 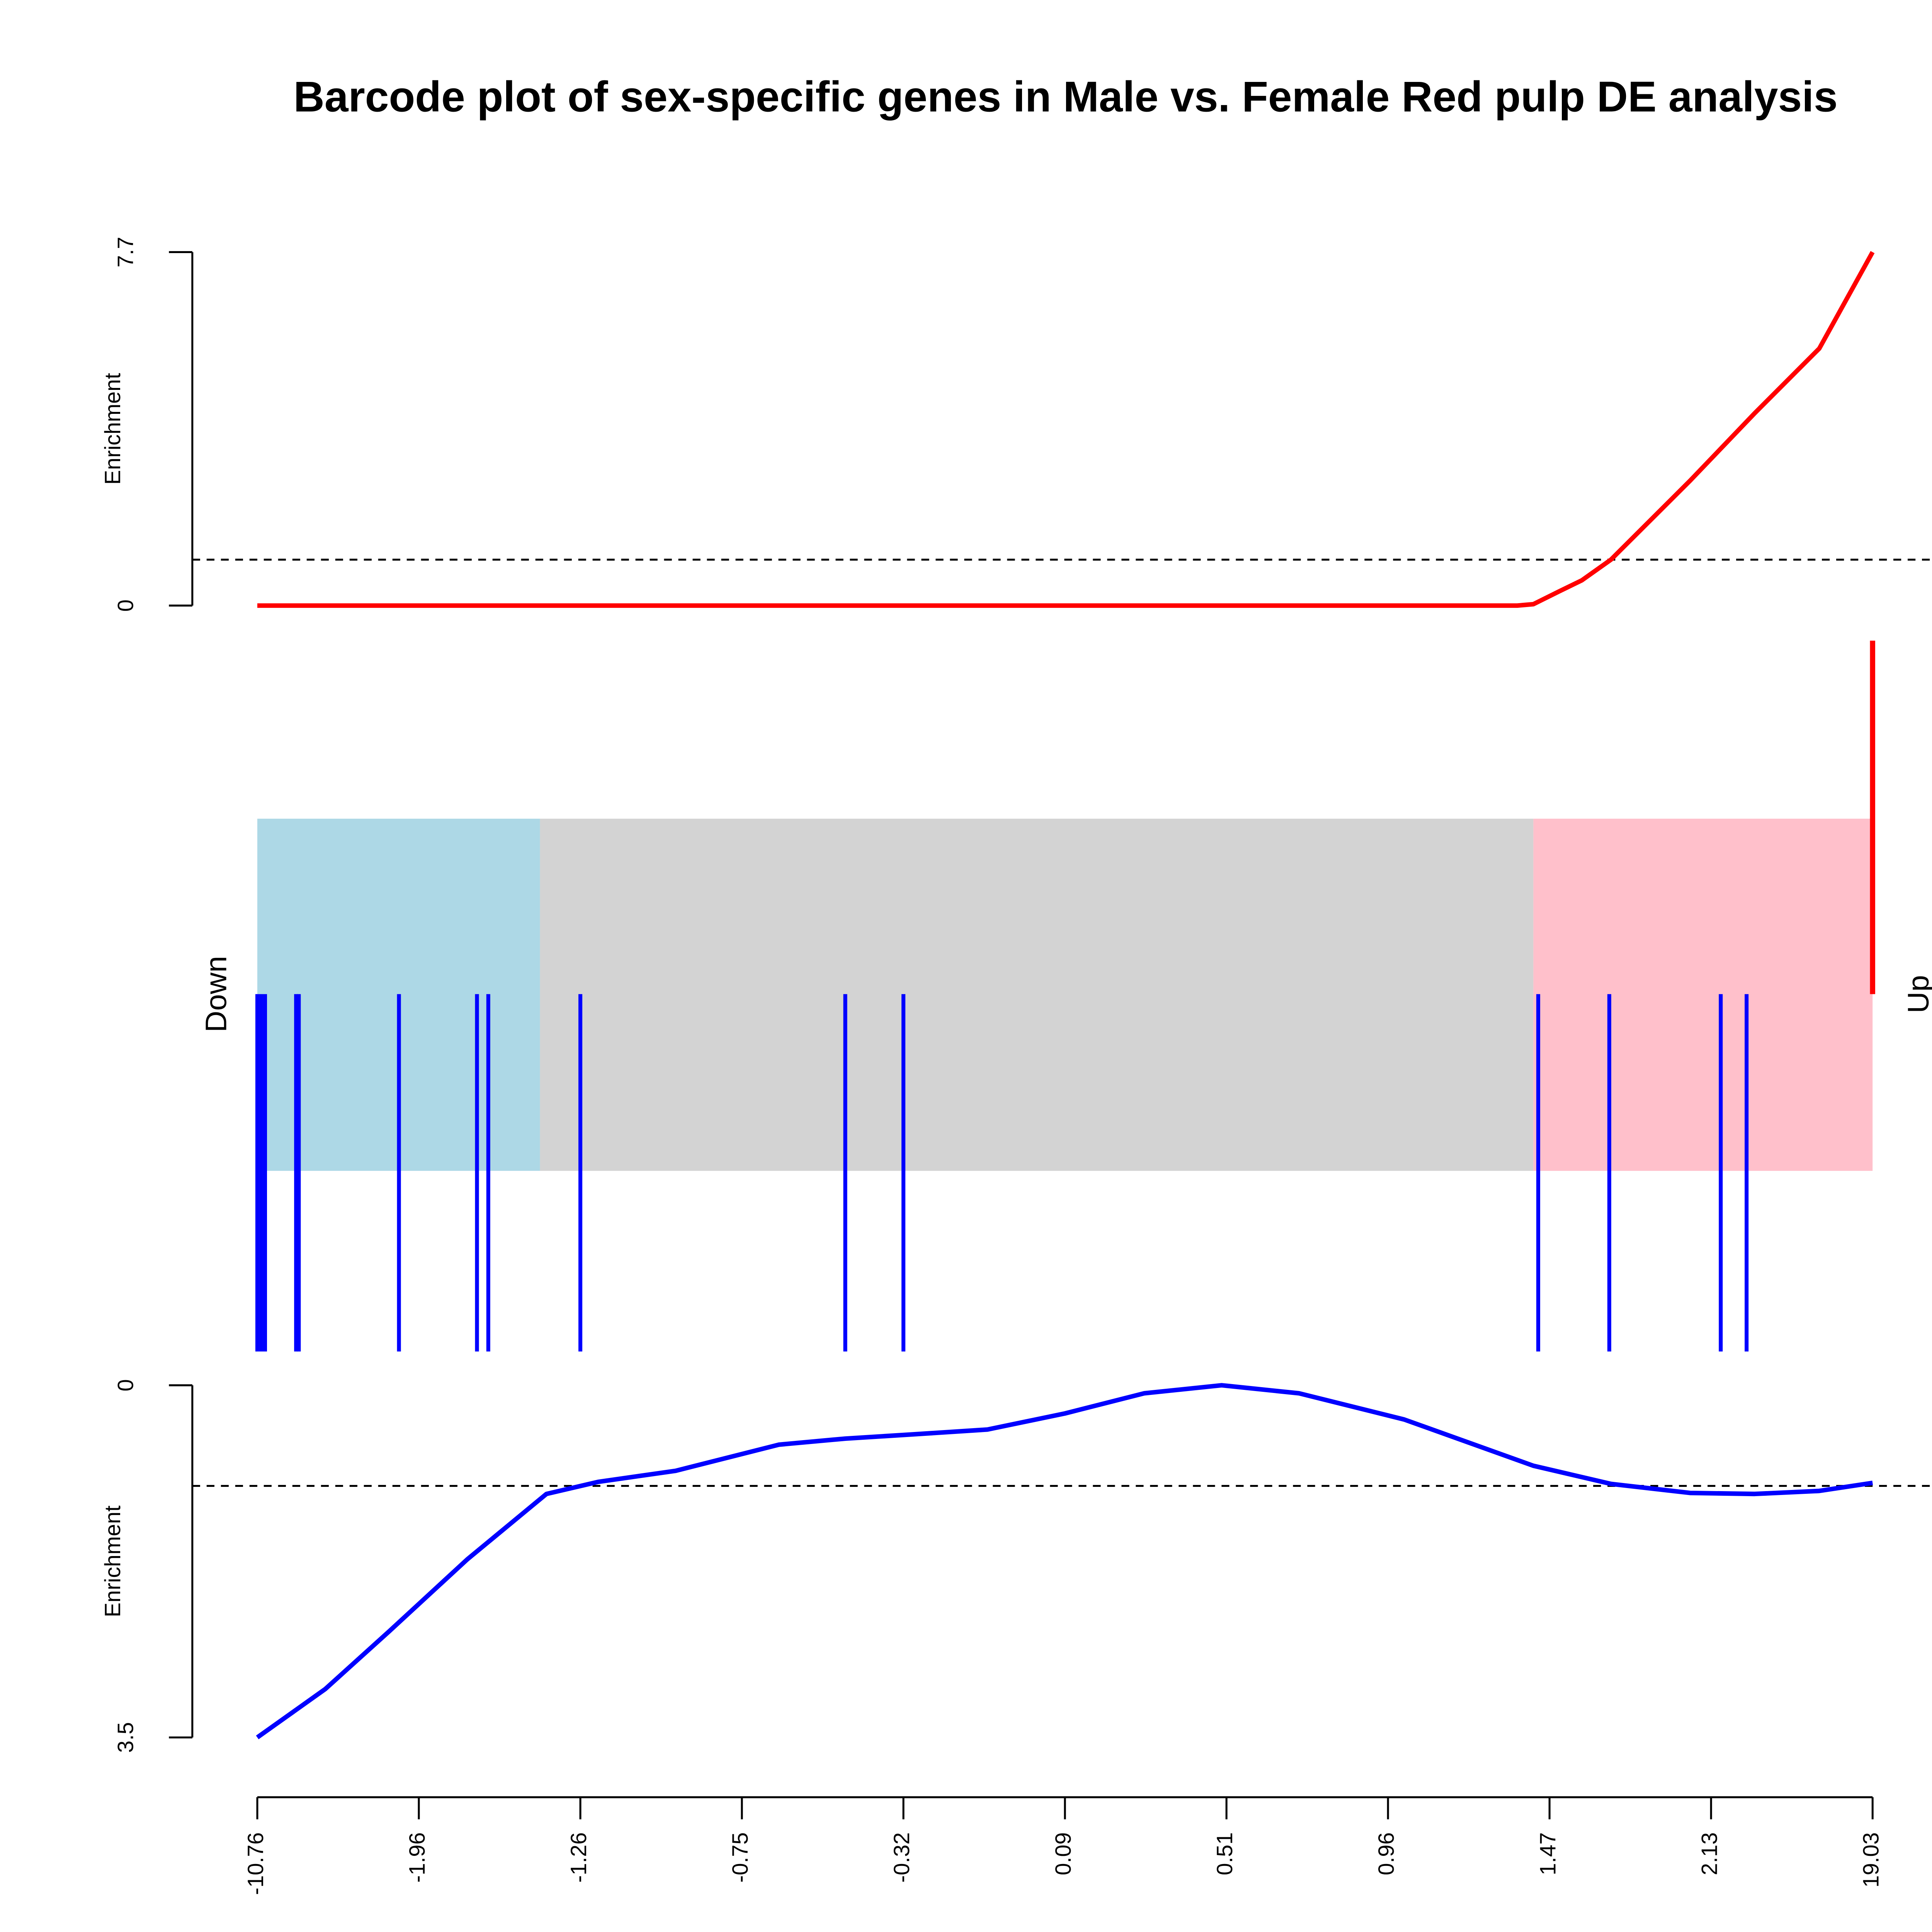 What do you see at coordinates (1548, 1854) in the screenshot?
I see `x-tick-label: 1.47` at bounding box center [1548, 1854].